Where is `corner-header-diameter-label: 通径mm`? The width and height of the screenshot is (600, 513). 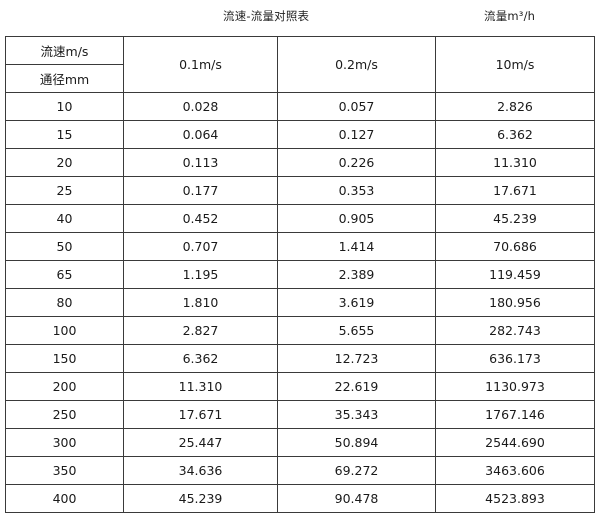
corner-header-diameter-label: 通径mm is located at coordinates (64, 78).